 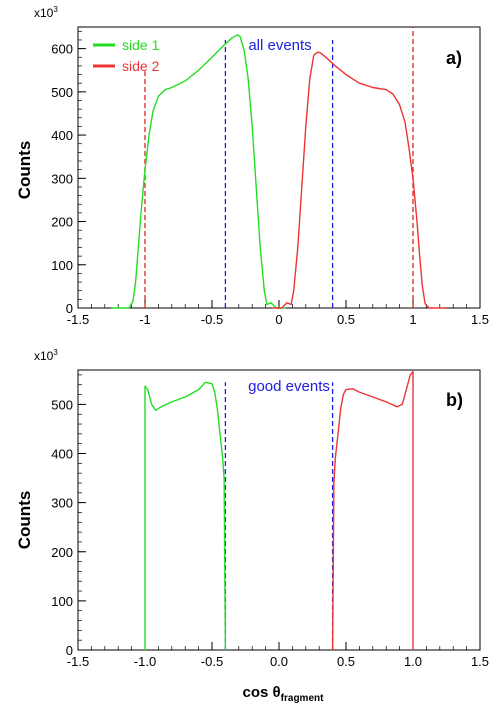 What do you see at coordinates (454, 400) in the screenshot?
I see `panel-label-b: b)` at bounding box center [454, 400].